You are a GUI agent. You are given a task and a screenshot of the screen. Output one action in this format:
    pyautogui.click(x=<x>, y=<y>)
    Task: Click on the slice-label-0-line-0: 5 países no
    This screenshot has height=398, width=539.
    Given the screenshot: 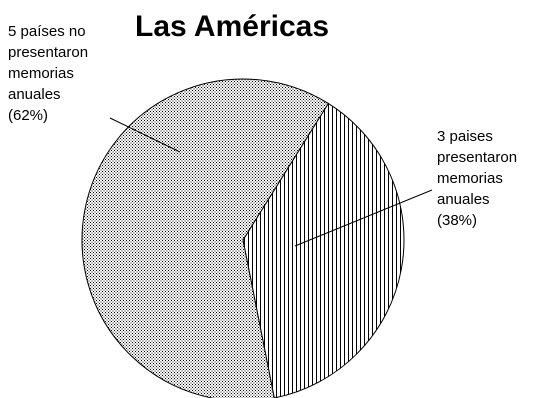 What is the action you would take?
    pyautogui.click(x=47, y=31)
    